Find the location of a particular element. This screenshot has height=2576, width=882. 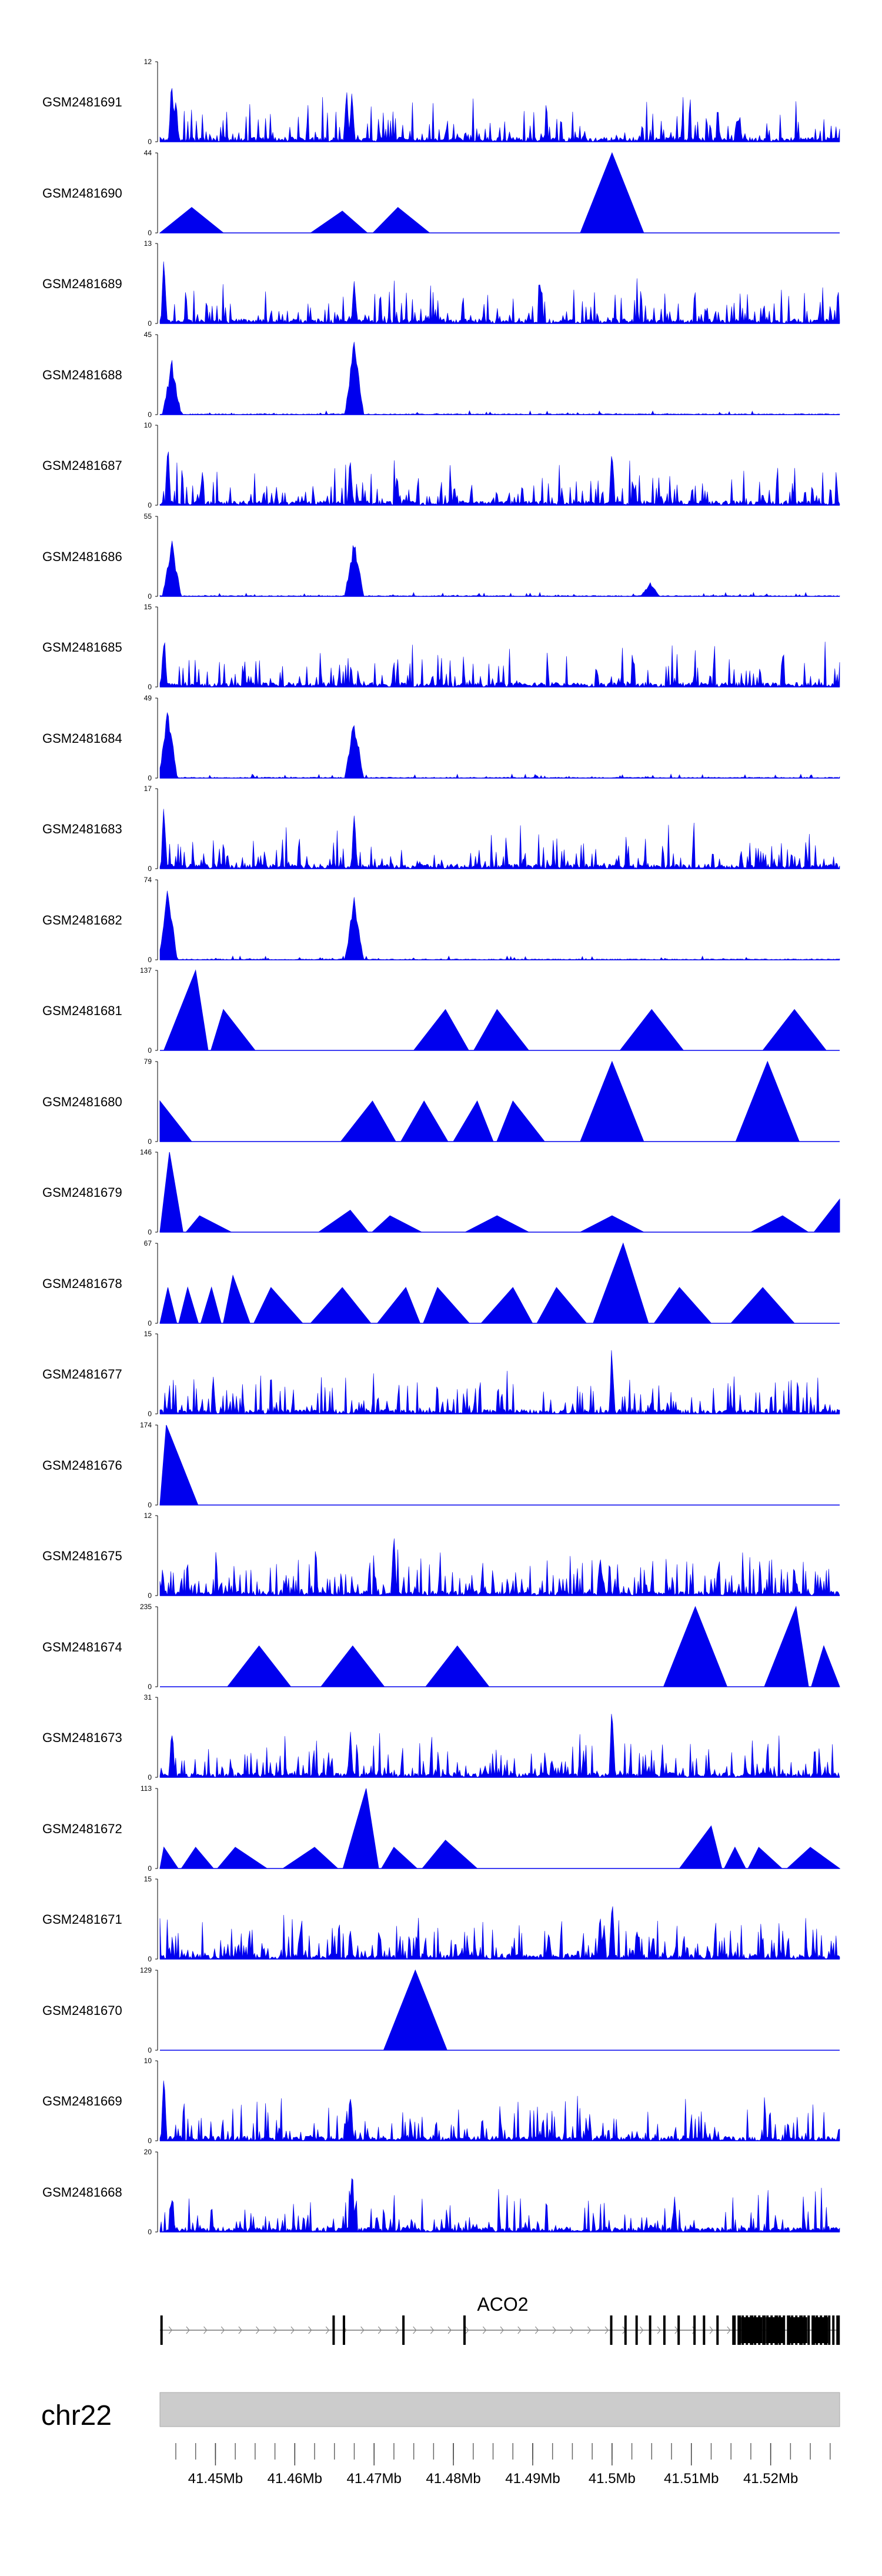

track-label: GSM2481674 is located at coordinates (82, 1646).